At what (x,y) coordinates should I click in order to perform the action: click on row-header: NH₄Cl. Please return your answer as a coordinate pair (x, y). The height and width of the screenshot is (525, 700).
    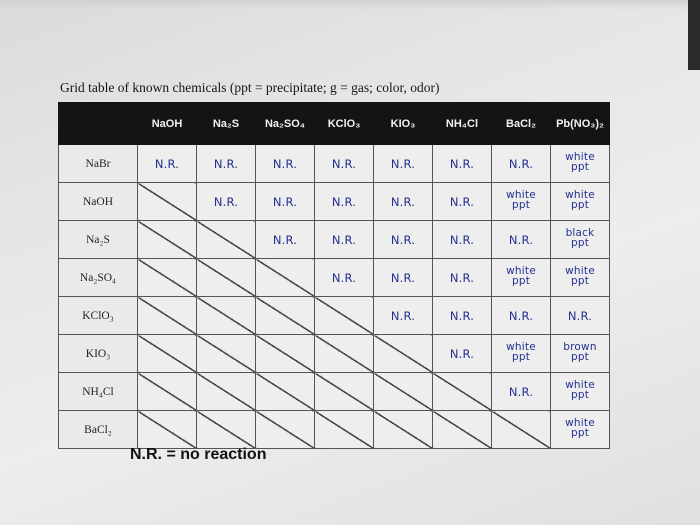
    Looking at the image, I should click on (98, 391).